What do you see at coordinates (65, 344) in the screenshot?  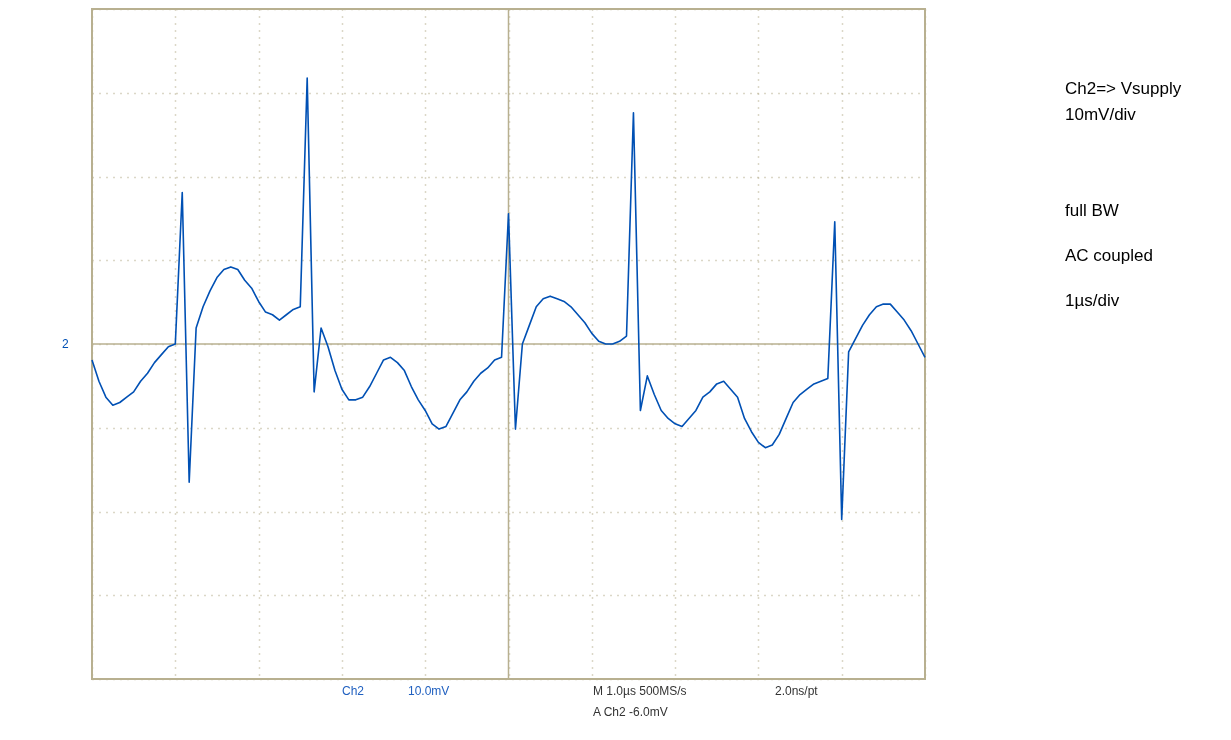 I see `text: 2` at bounding box center [65, 344].